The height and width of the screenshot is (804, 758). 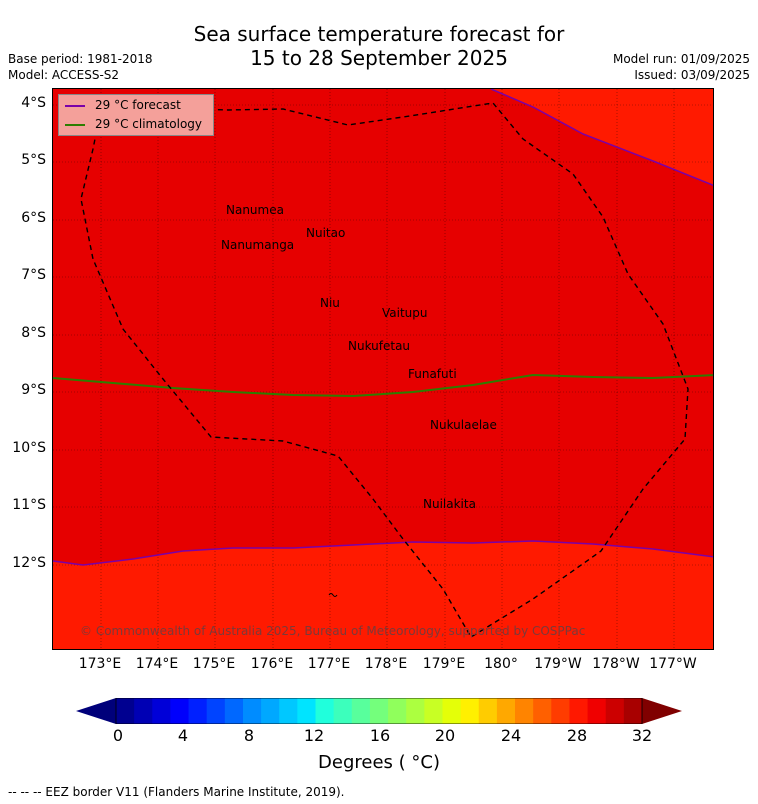 I want to click on legend-climatology-label: 29 °C climatology, so click(x=149, y=124).